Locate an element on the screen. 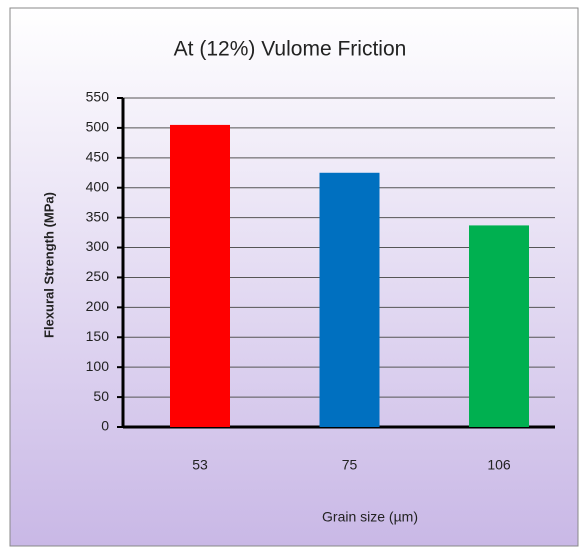 Image resolution: width=585 pixels, height=554 pixels. x-axis-label: Grain size (µm) is located at coordinates (370, 517).